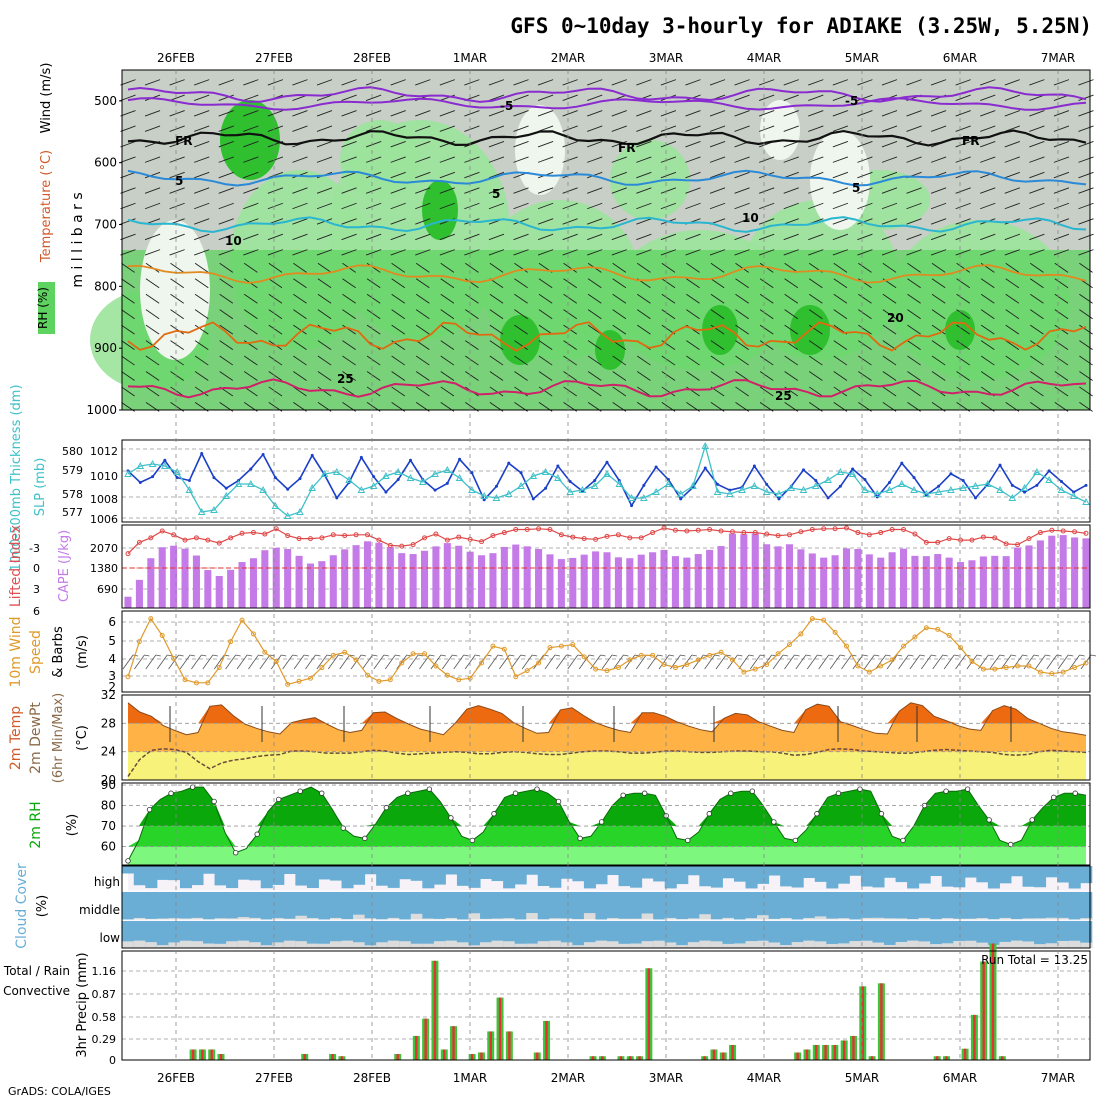  What do you see at coordinates (36, 568) in the screenshot?
I see `li-tick: 0` at bounding box center [36, 568].